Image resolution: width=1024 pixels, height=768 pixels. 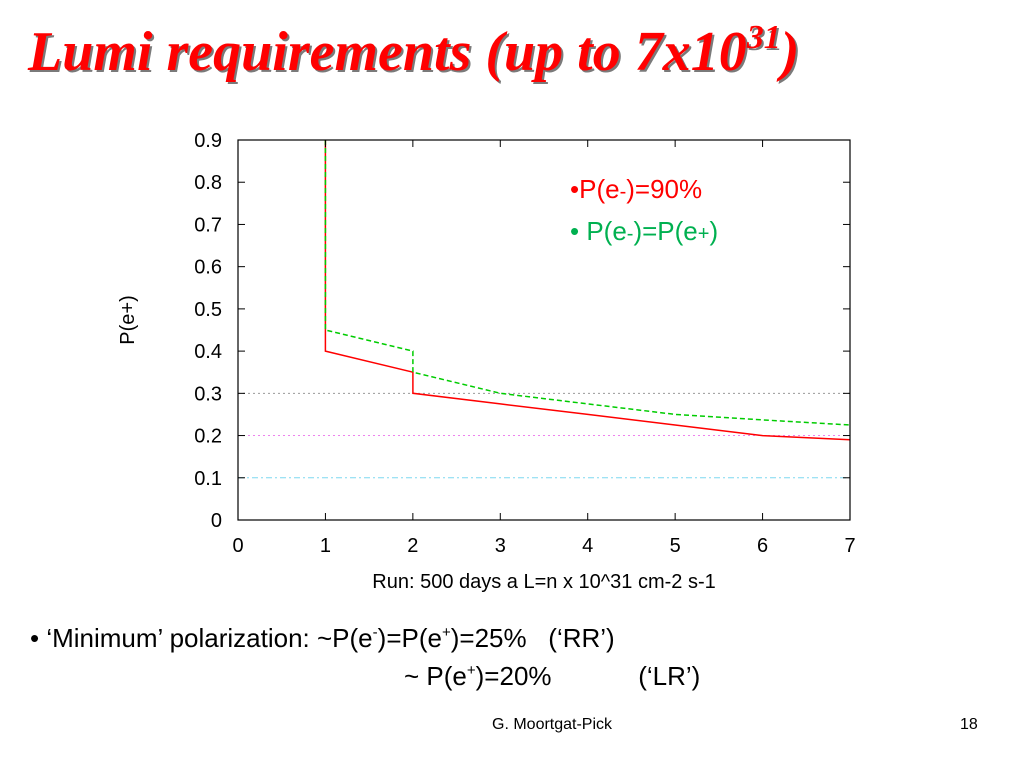 I want to click on bullet1-sup-minus: -, so click(x=375, y=632).